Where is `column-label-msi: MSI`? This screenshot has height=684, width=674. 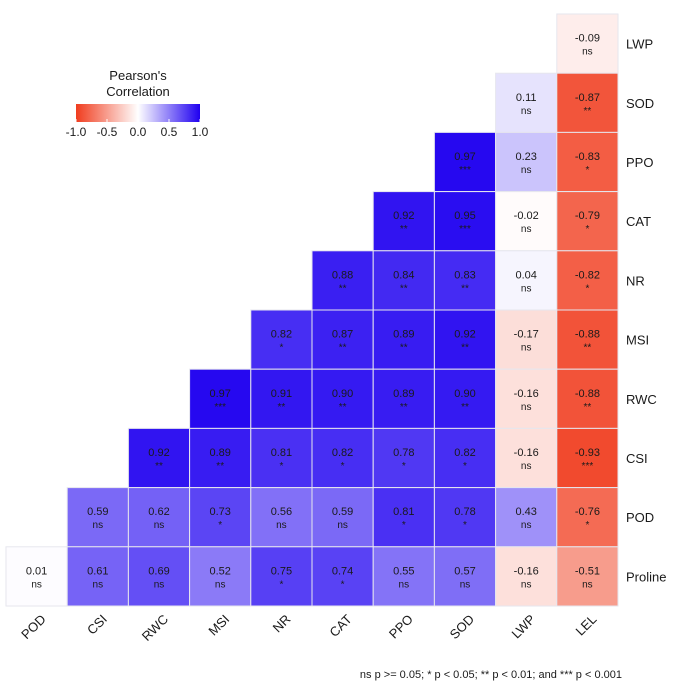 column-label-msi: MSI is located at coordinates (218, 625).